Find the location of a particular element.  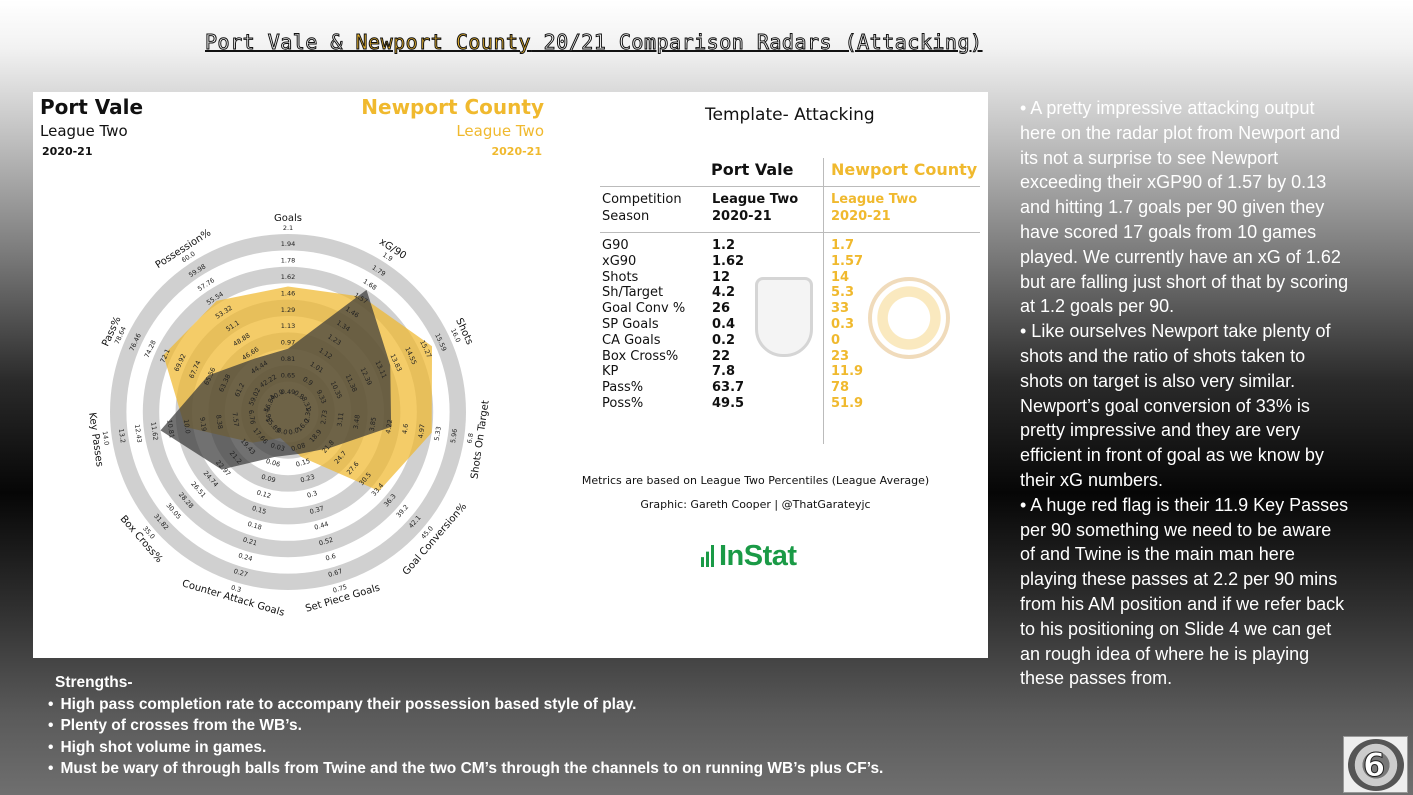

radar-tick-label: 1.78 is located at coordinates (288, 261).